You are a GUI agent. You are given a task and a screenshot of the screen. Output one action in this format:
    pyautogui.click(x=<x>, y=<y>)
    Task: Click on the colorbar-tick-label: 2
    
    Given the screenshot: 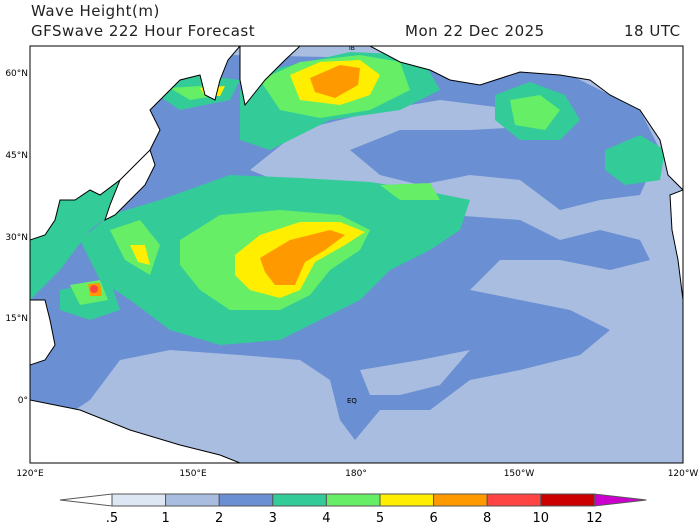 What is the action you would take?
    pyautogui.click(x=219, y=518)
    